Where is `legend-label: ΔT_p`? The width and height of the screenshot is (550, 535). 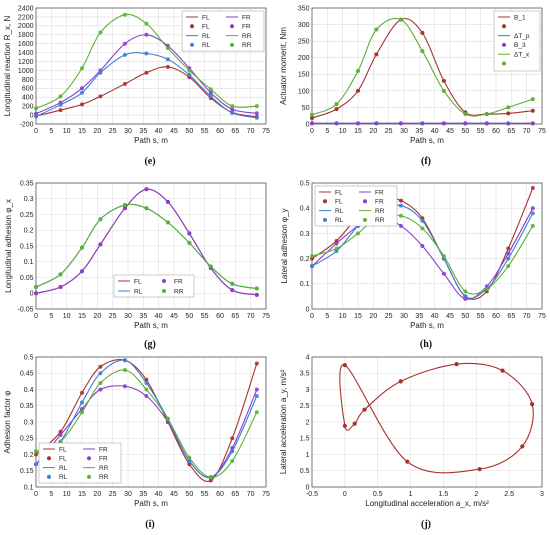
legend-label: ΔT_p is located at coordinates (522, 36).